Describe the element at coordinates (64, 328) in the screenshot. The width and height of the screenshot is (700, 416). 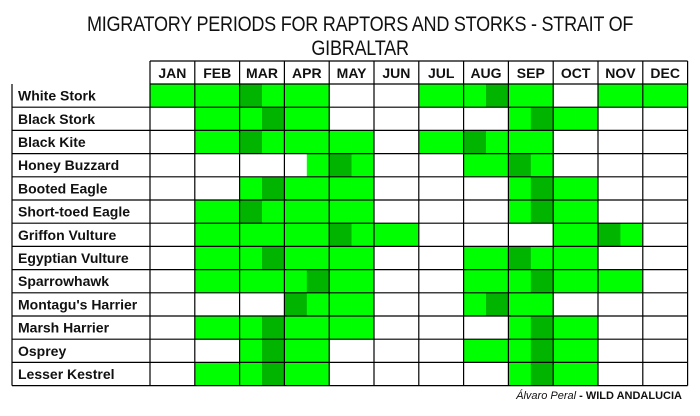
I see `row-label: Marsh Harrier` at that location.